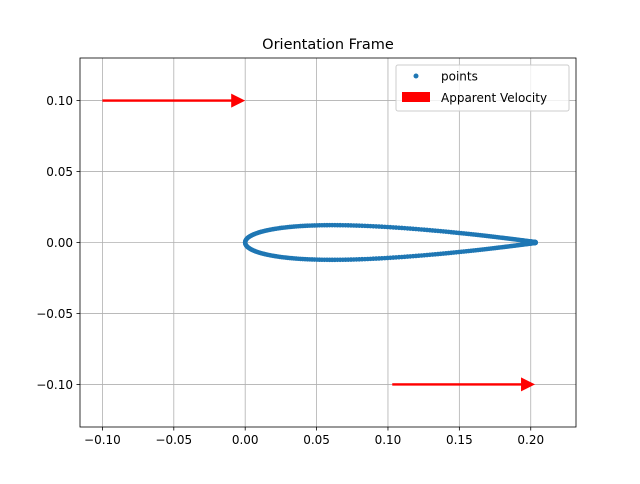 This screenshot has height=484, width=640. I want to click on y-tick-label: 0.10, so click(59, 101).